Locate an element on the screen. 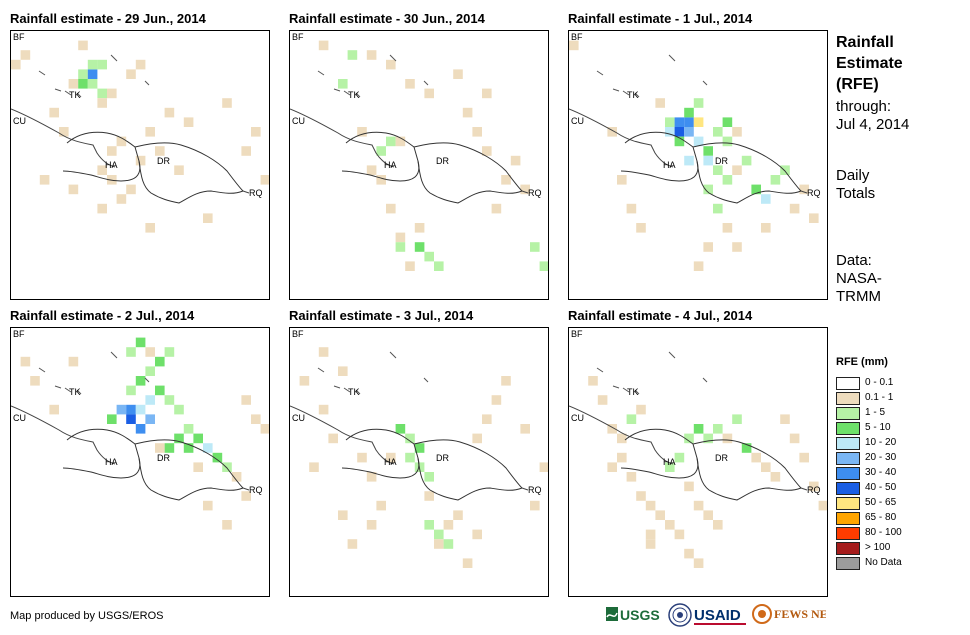  legend-label: 65 - 80 is located at coordinates (881, 517).